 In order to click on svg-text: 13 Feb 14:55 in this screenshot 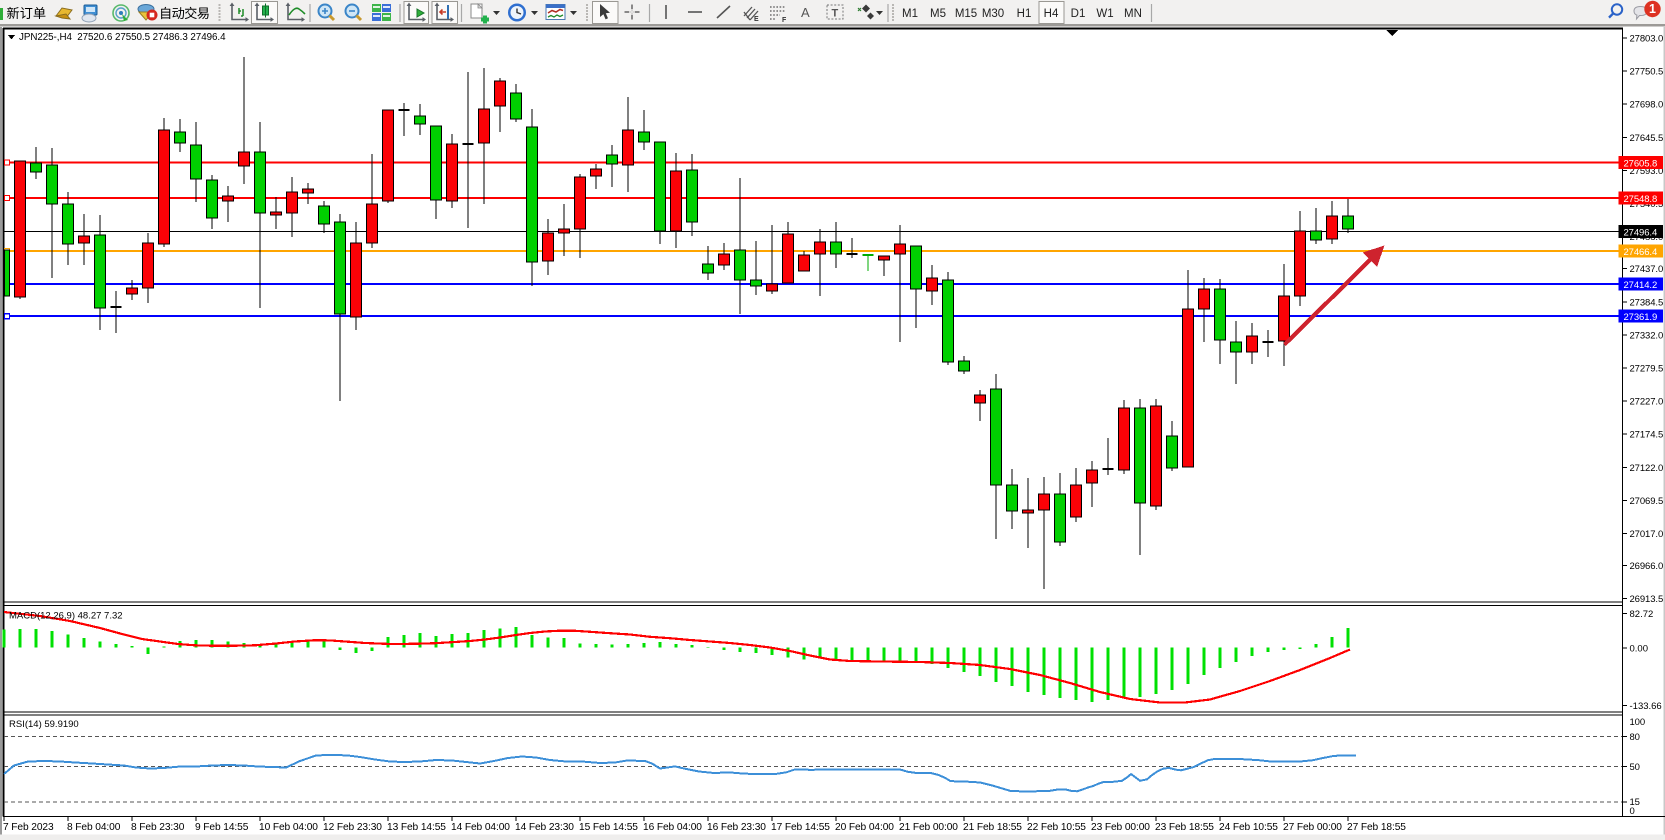, I will do `click(416, 827)`.